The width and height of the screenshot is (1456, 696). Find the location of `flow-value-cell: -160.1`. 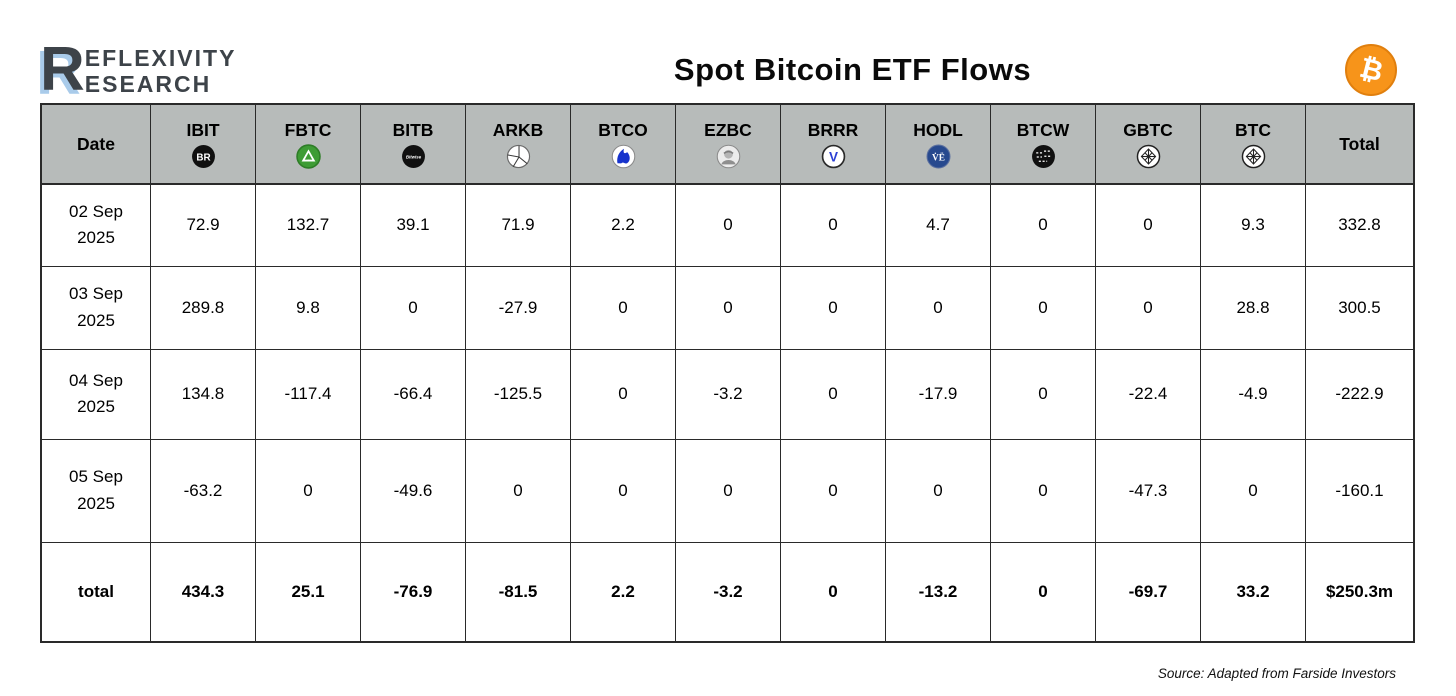

flow-value-cell: -160.1 is located at coordinates (1360, 490).